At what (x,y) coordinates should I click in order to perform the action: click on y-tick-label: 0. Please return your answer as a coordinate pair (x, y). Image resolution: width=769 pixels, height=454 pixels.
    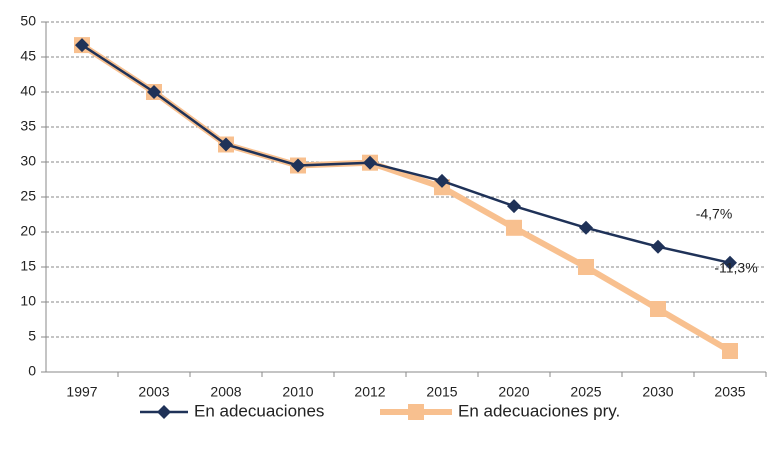
    Looking at the image, I should click on (32, 371).